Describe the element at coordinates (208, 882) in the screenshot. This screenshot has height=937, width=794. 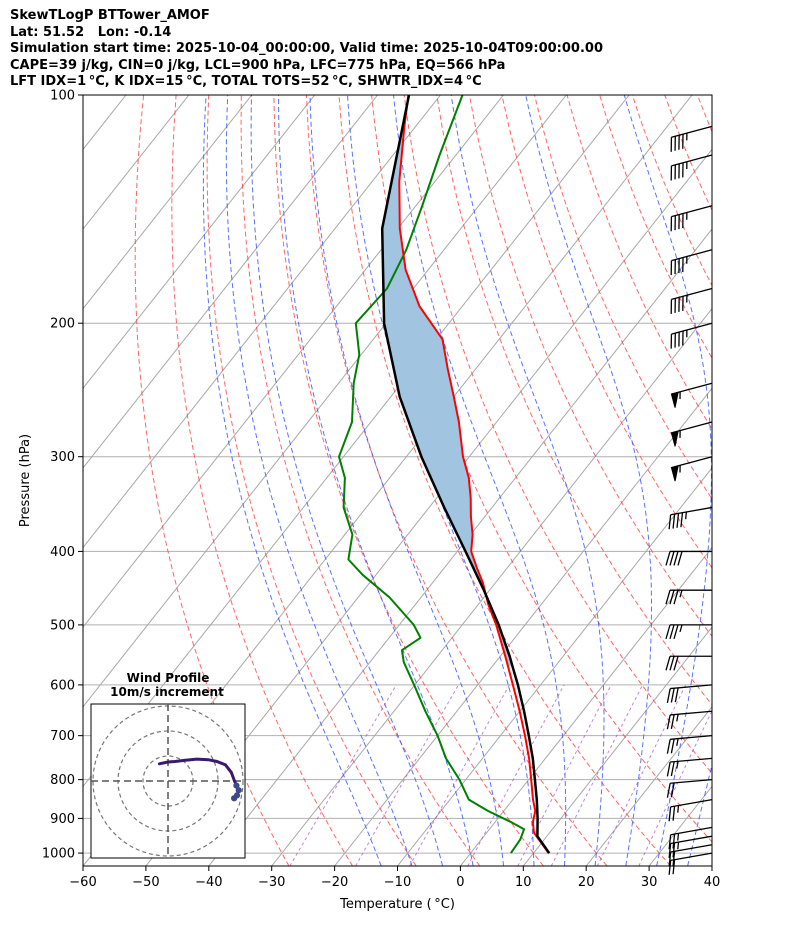
I see `x-tick-label: −40` at that location.